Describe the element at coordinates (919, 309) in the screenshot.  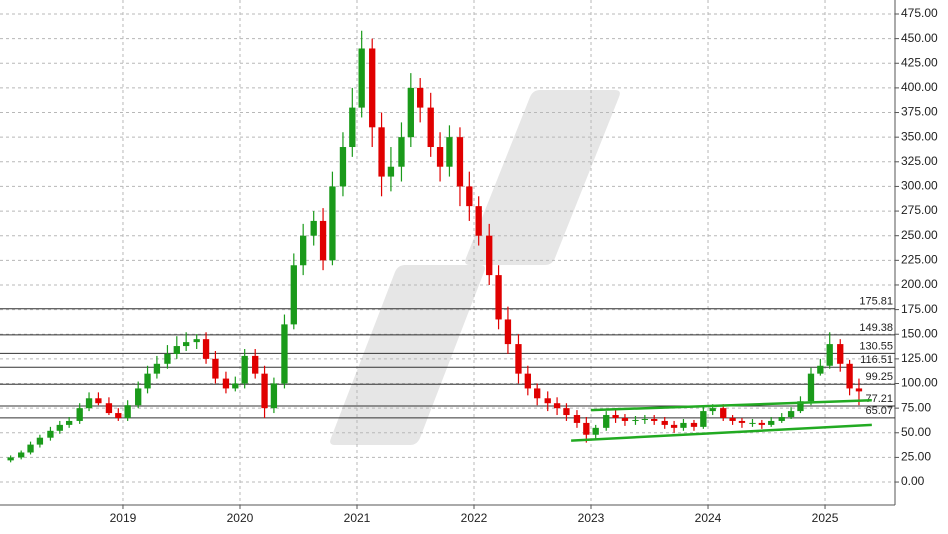
I see `y-tick-label: 175.00` at that location.